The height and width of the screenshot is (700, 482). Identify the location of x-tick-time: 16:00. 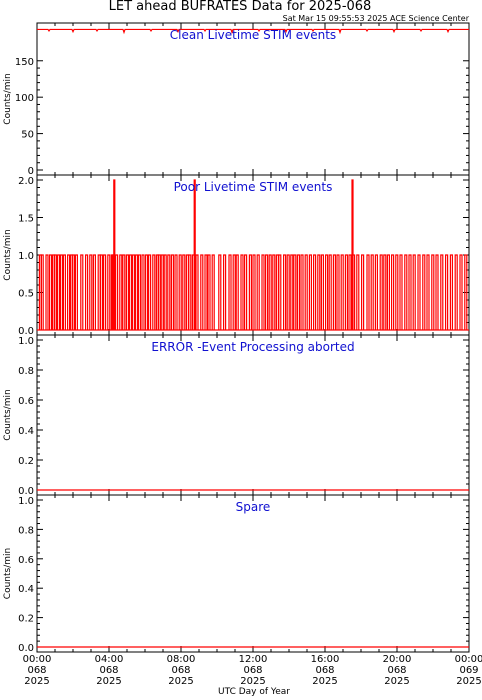
(325, 659).